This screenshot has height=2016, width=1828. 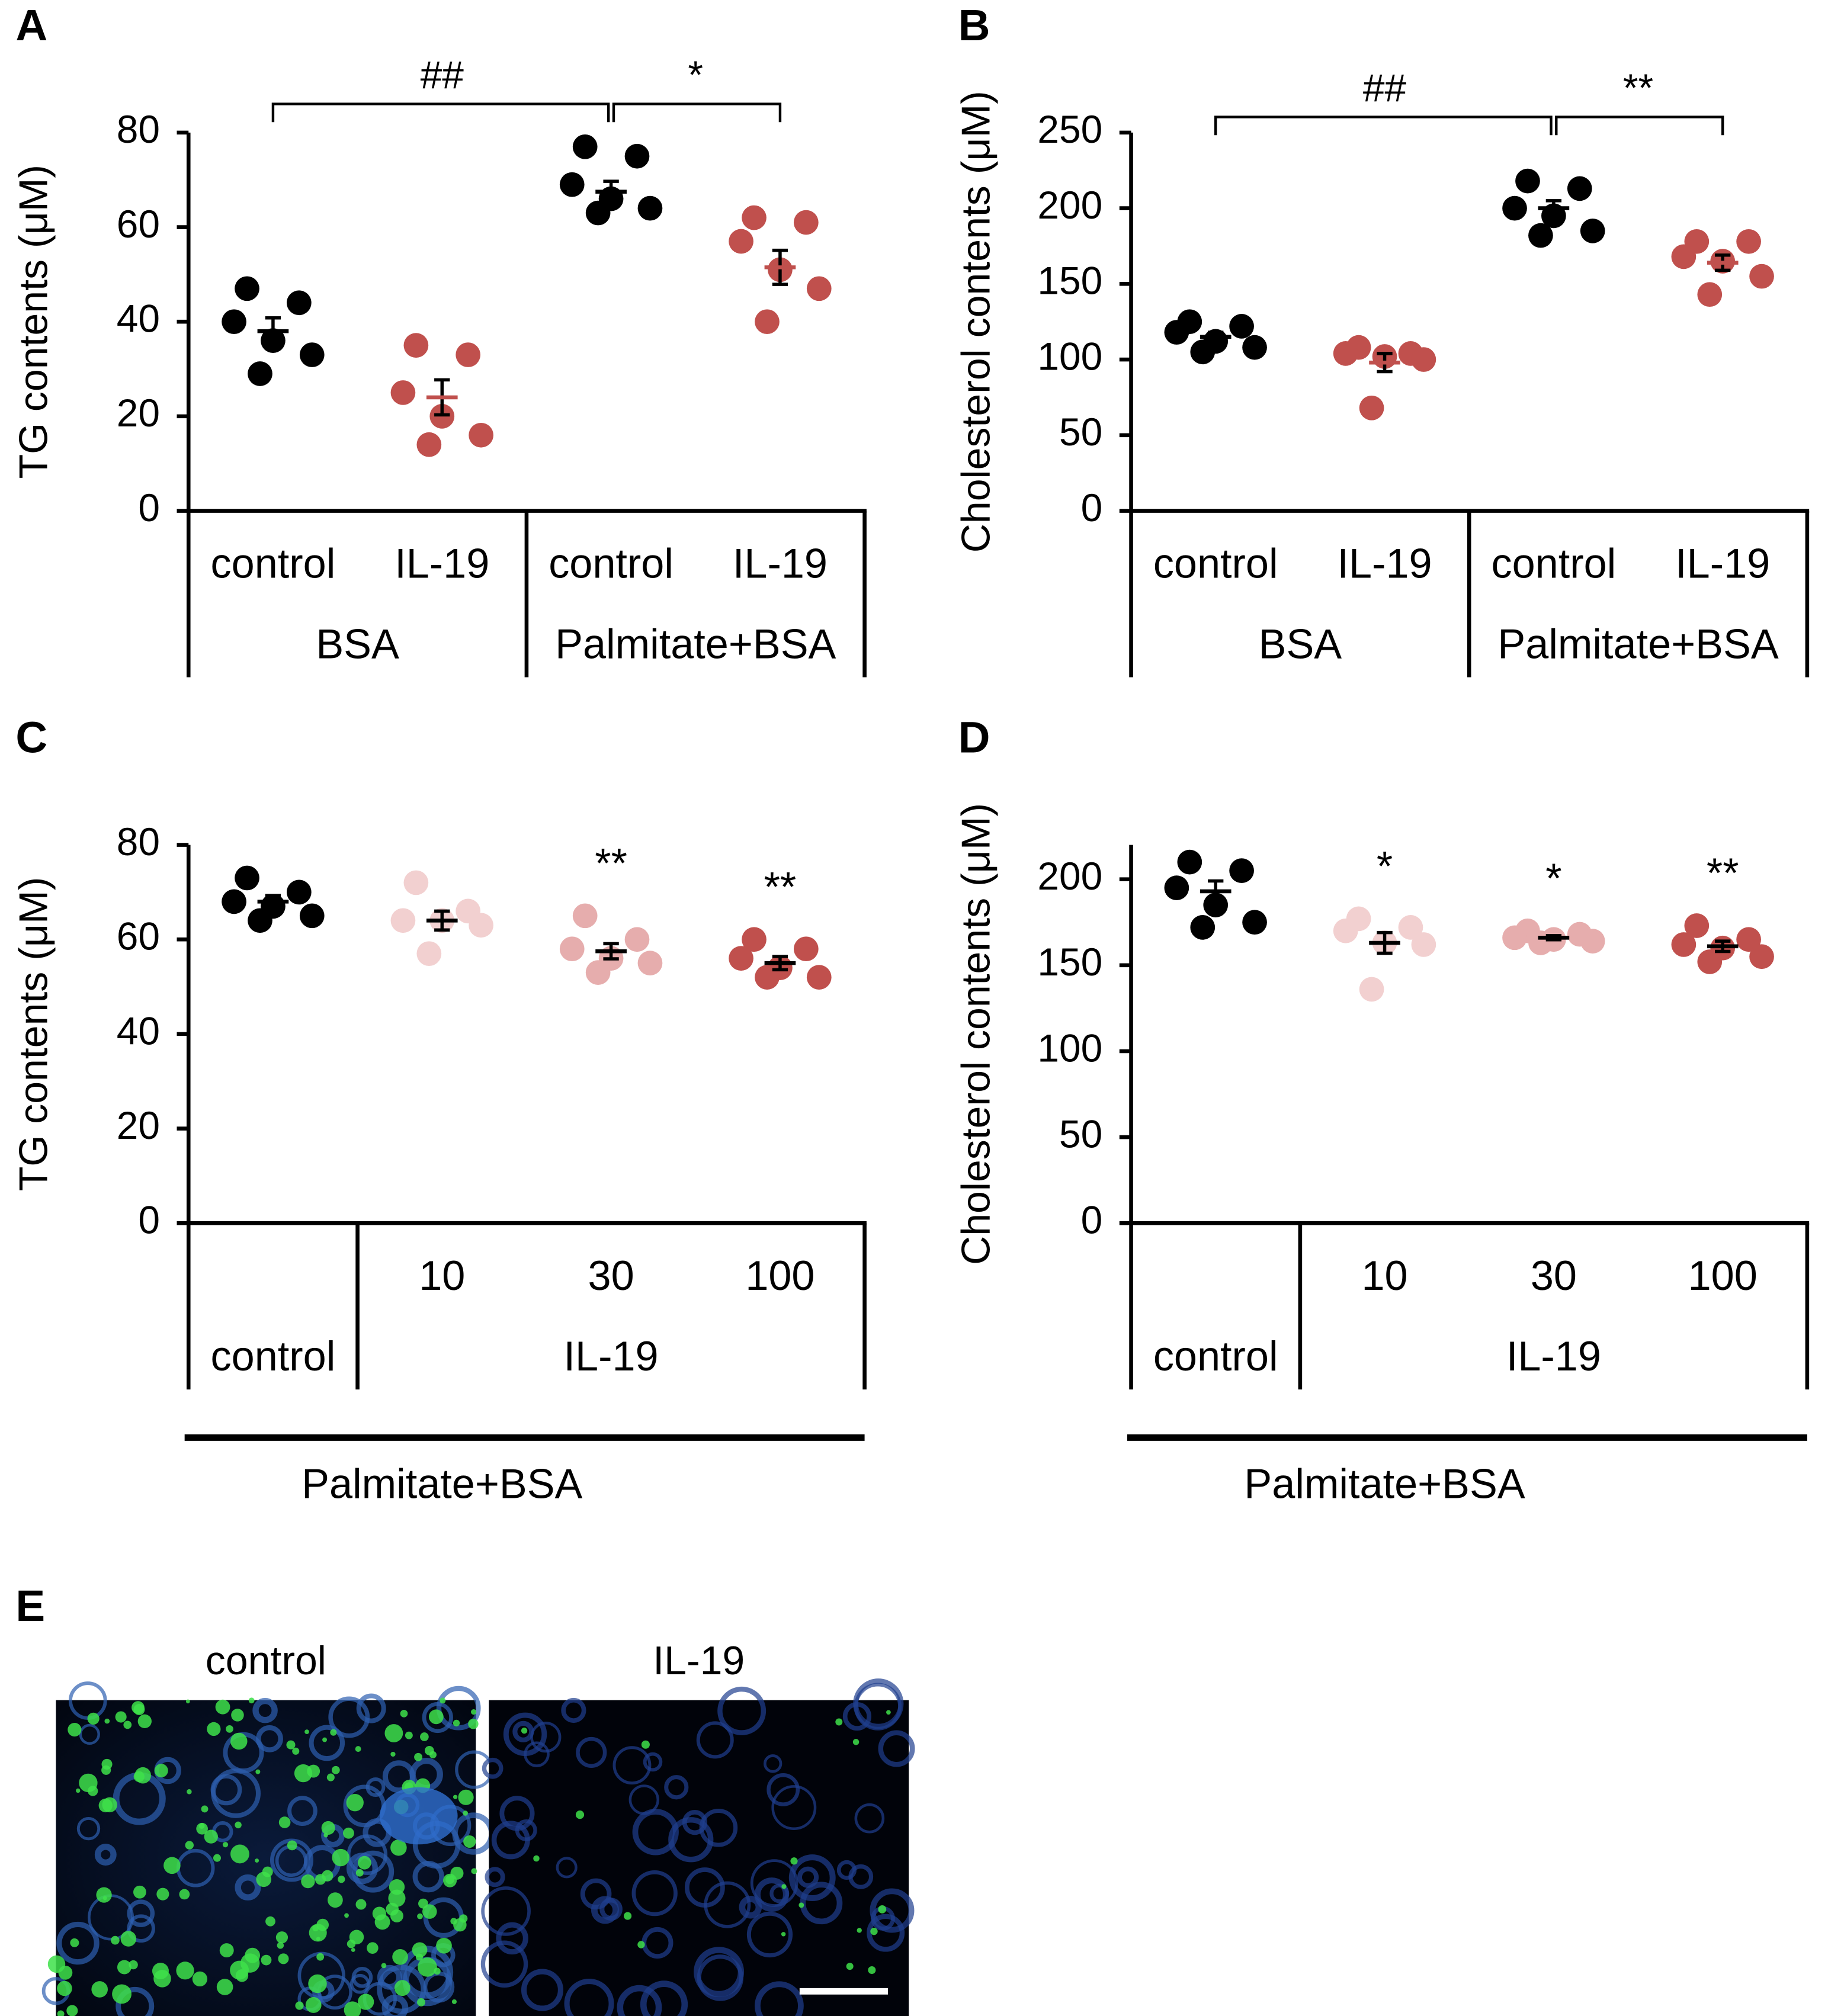 What do you see at coordinates (1553, 563) in the screenshot?
I see `category-label: control` at bounding box center [1553, 563].